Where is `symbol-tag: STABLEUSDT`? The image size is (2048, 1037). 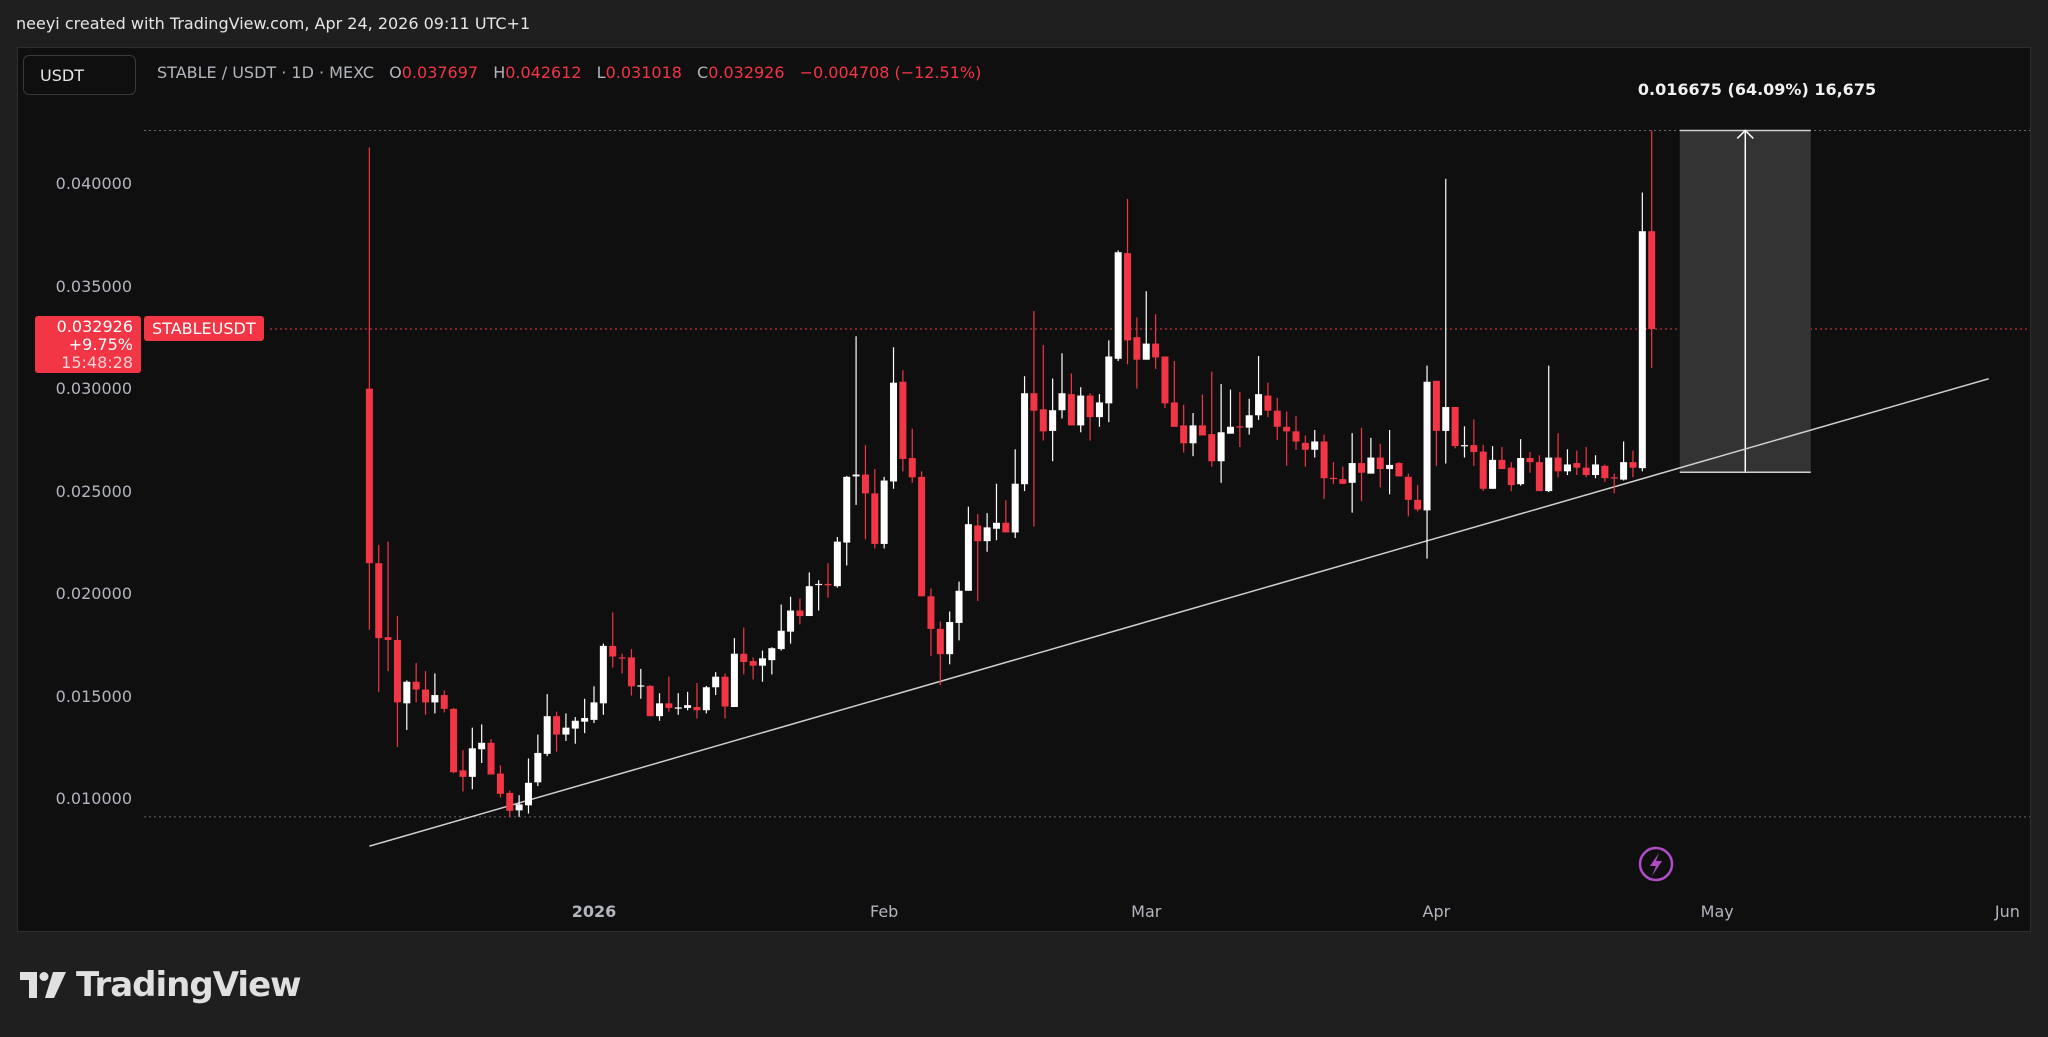 symbol-tag: STABLEUSDT is located at coordinates (204, 328).